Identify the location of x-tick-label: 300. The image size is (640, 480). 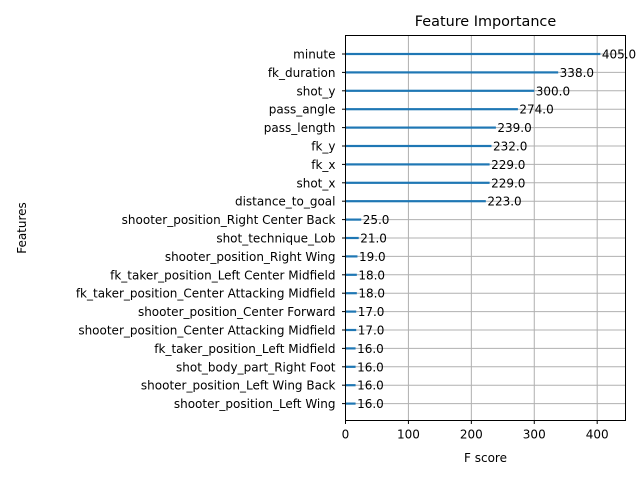
(534, 435).